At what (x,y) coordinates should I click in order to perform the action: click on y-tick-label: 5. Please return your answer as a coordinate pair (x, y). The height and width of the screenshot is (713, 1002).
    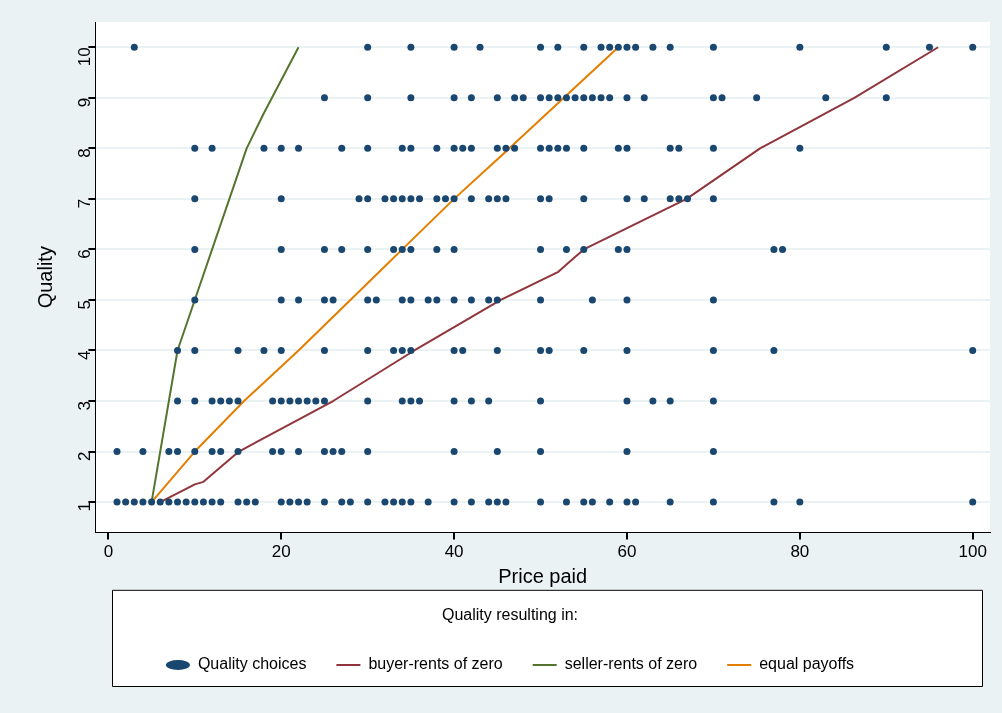
    Looking at the image, I should click on (85, 304).